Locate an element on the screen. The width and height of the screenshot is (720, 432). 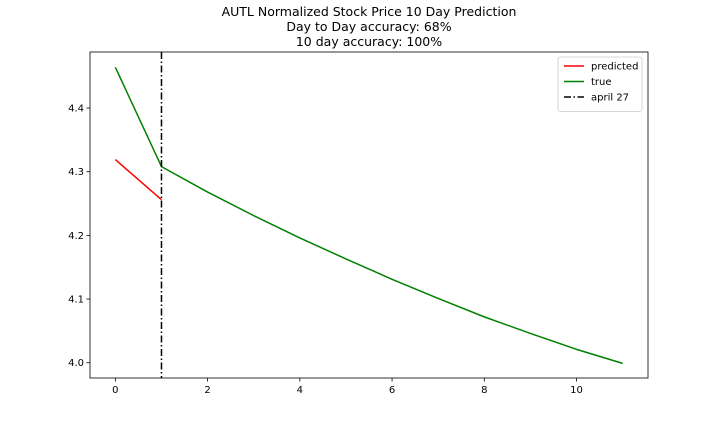
legend-label-true: true is located at coordinates (601, 82).